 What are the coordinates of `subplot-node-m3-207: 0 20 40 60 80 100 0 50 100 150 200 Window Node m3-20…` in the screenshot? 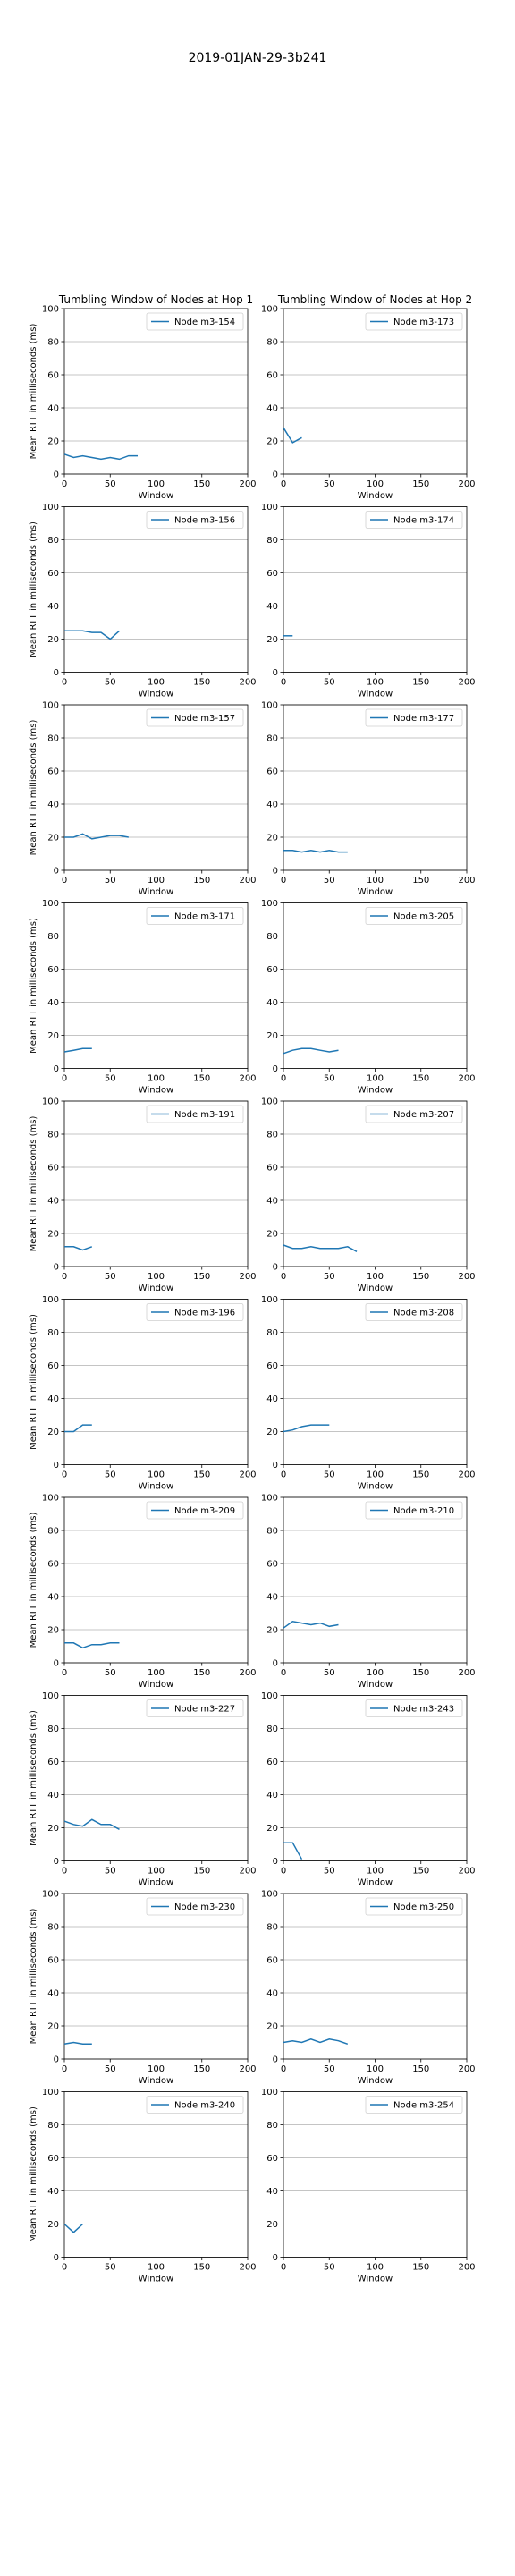 It's located at (368, 1195).